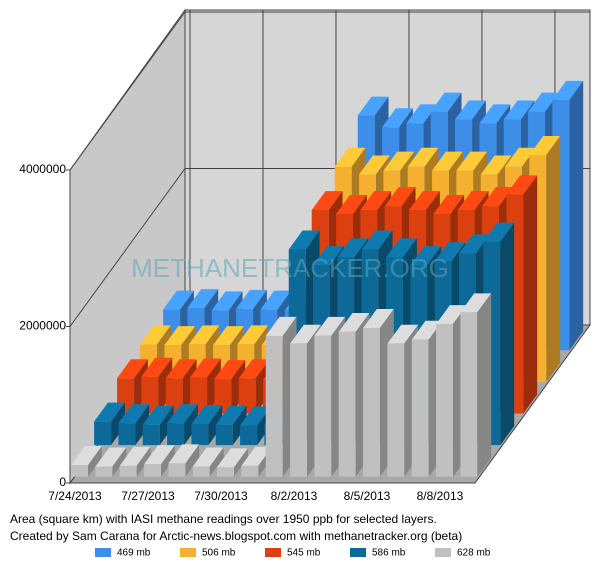  I want to click on x-tick-label: 8/8/2013, so click(440, 496).